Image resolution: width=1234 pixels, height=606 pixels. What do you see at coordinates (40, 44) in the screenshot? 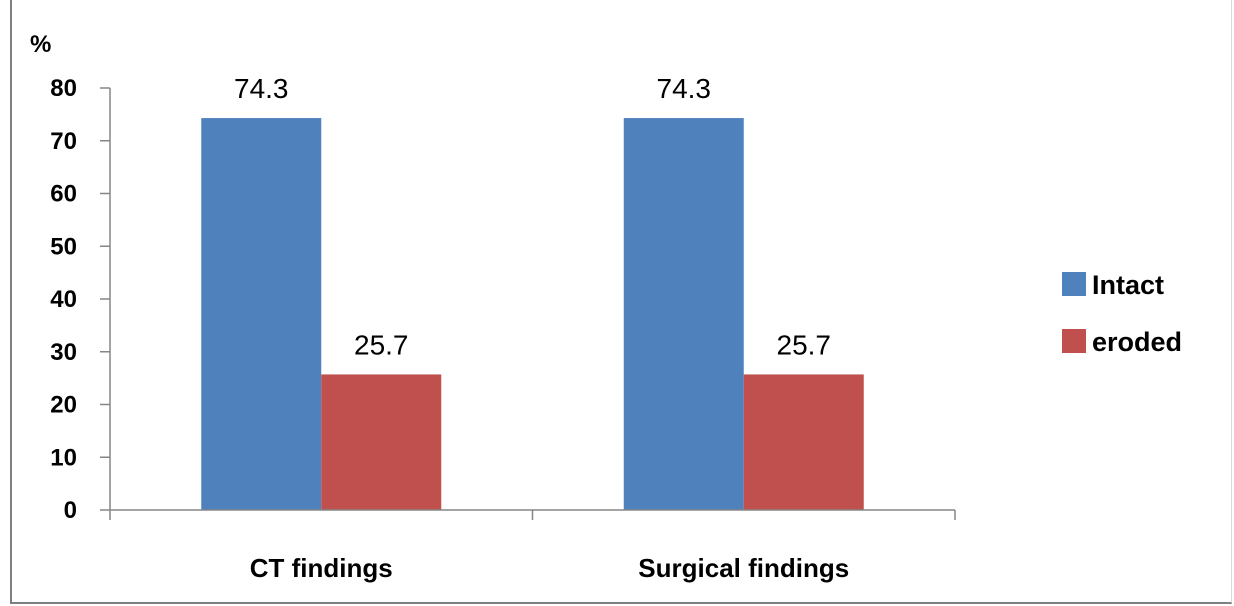
I see `y-axis-unit-label: %` at bounding box center [40, 44].